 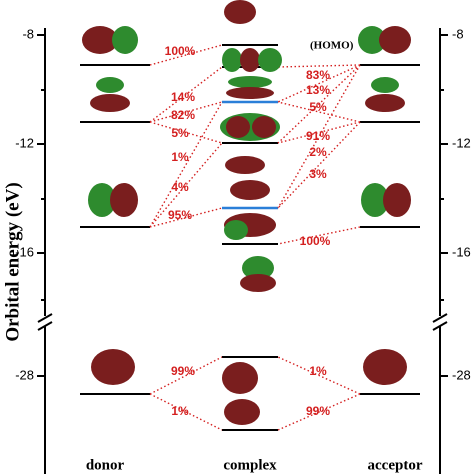 I want to click on percentage: 91%, so click(x=318, y=136).